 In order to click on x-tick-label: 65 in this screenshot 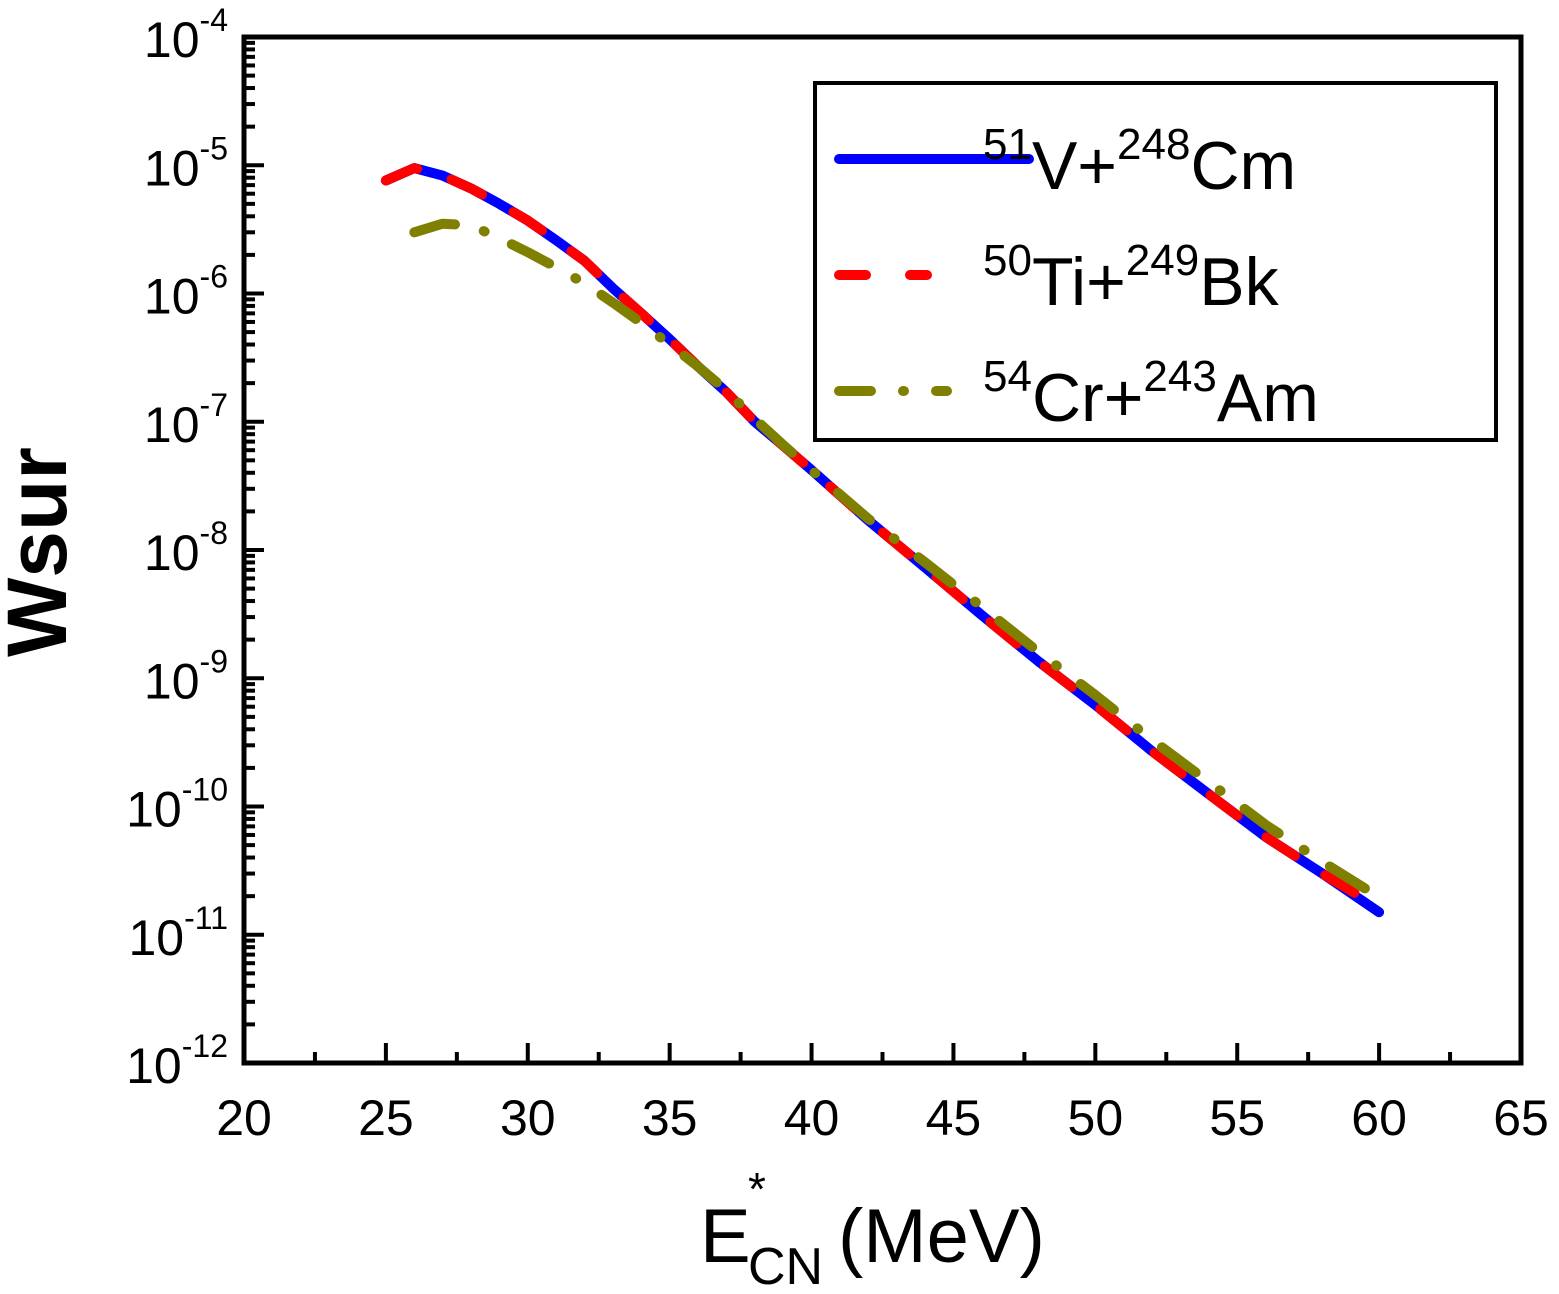, I will do `click(1521, 1118)`.